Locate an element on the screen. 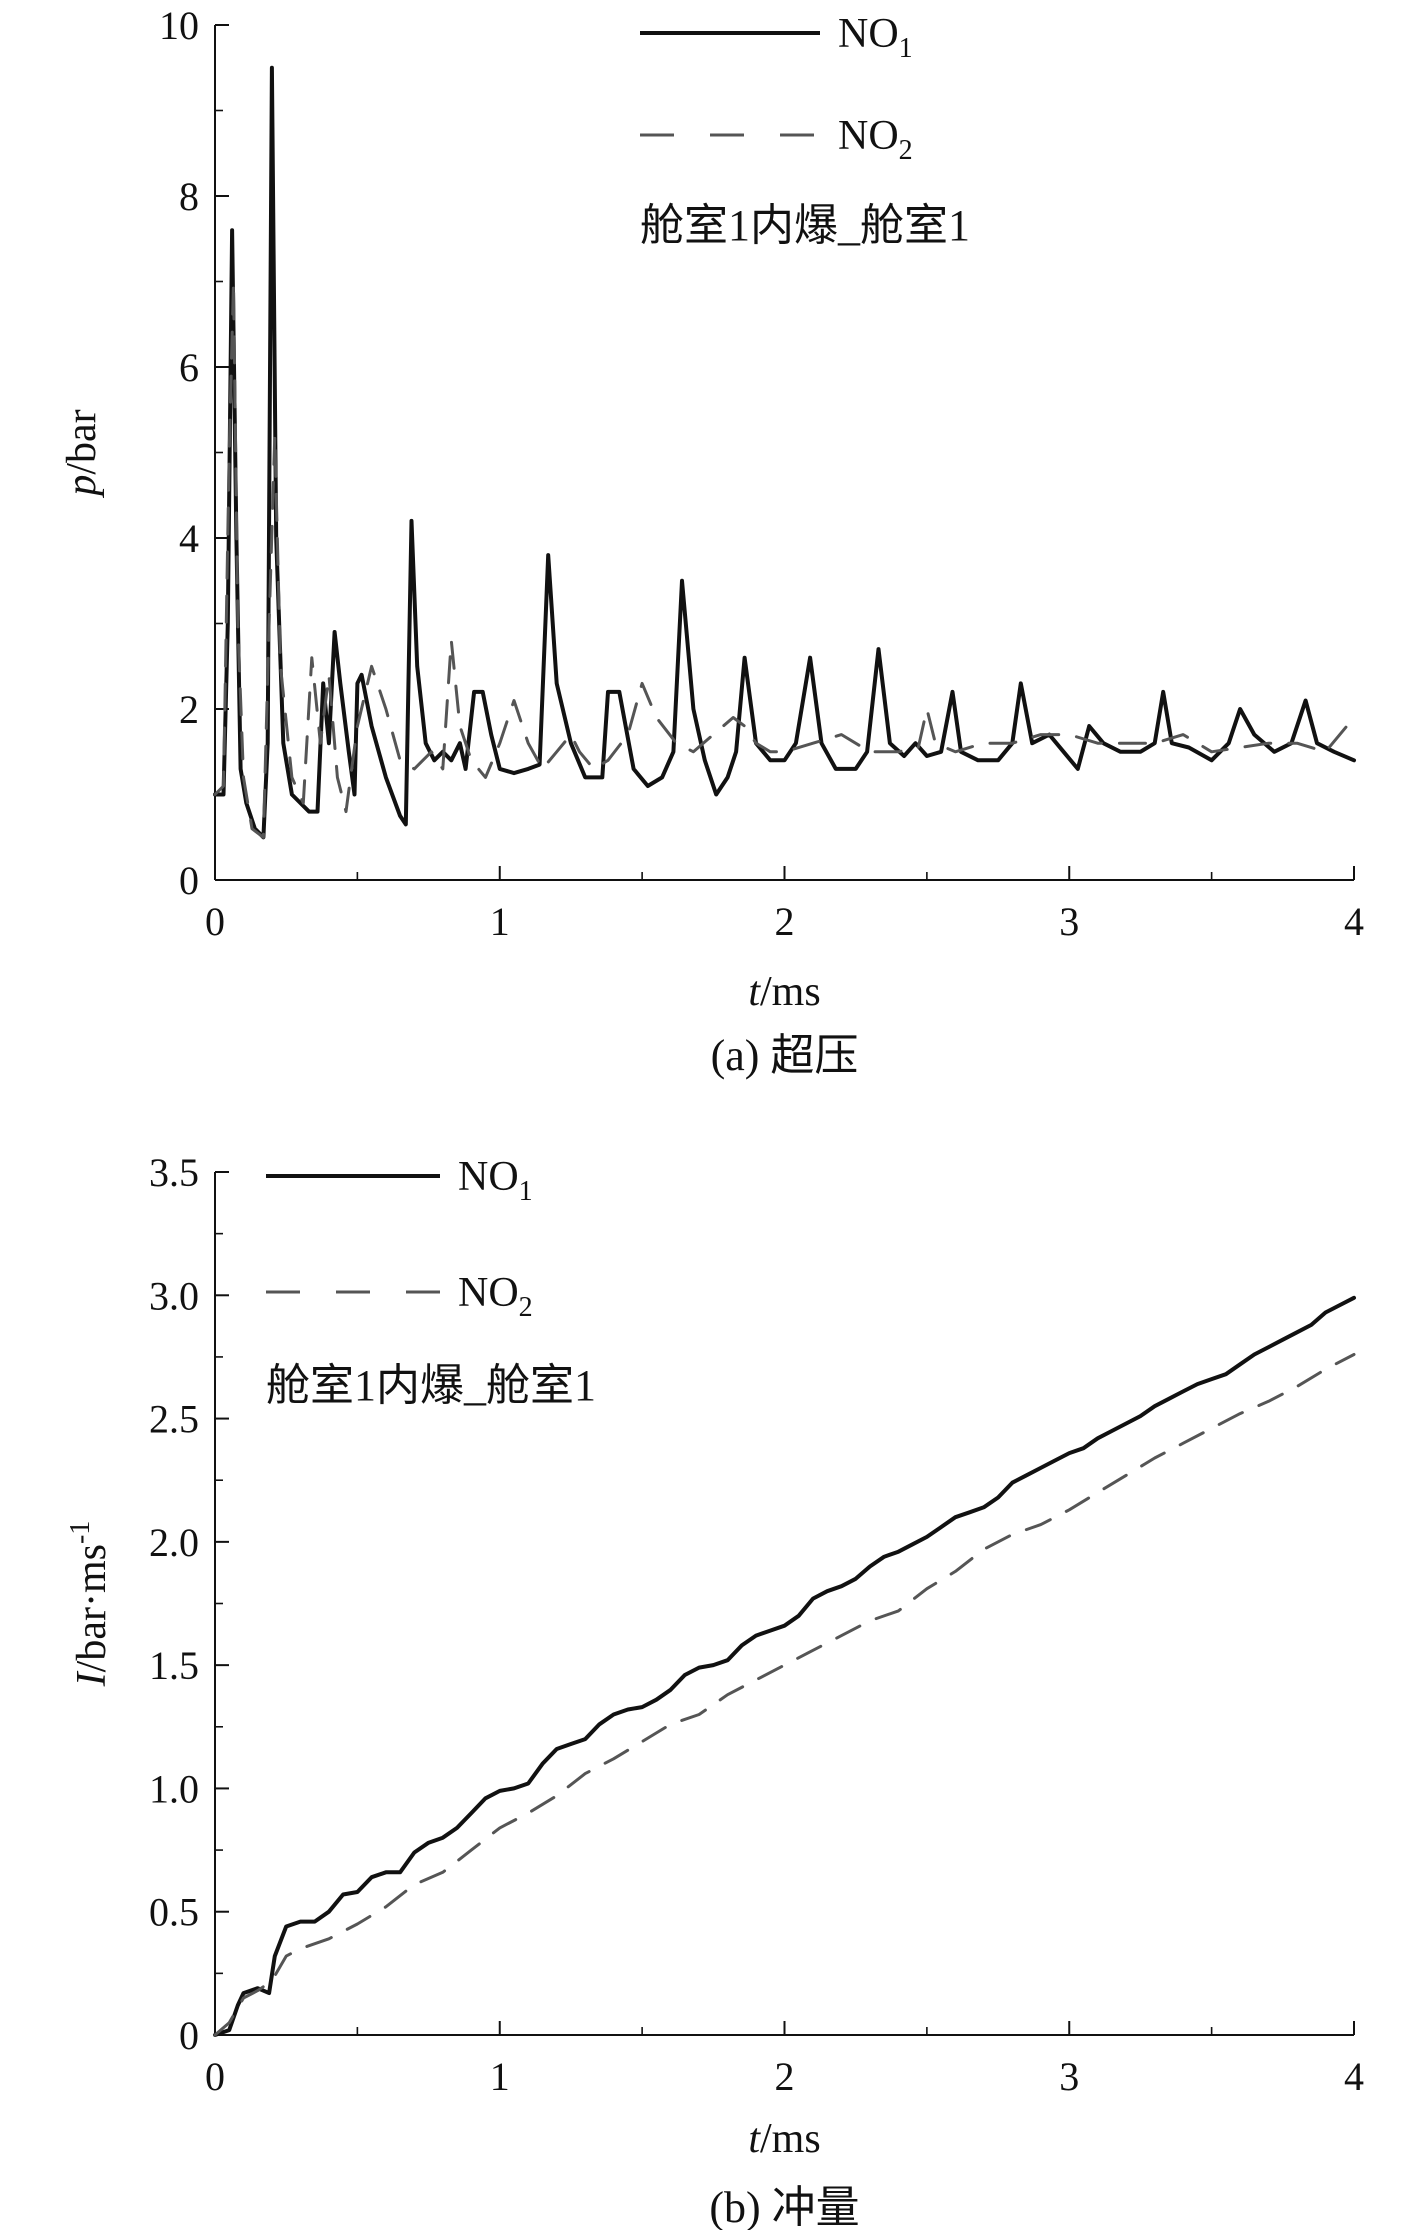 The width and height of the screenshot is (1417, 2230). y-axis-label-sup: -1 is located at coordinates (80, 1532).